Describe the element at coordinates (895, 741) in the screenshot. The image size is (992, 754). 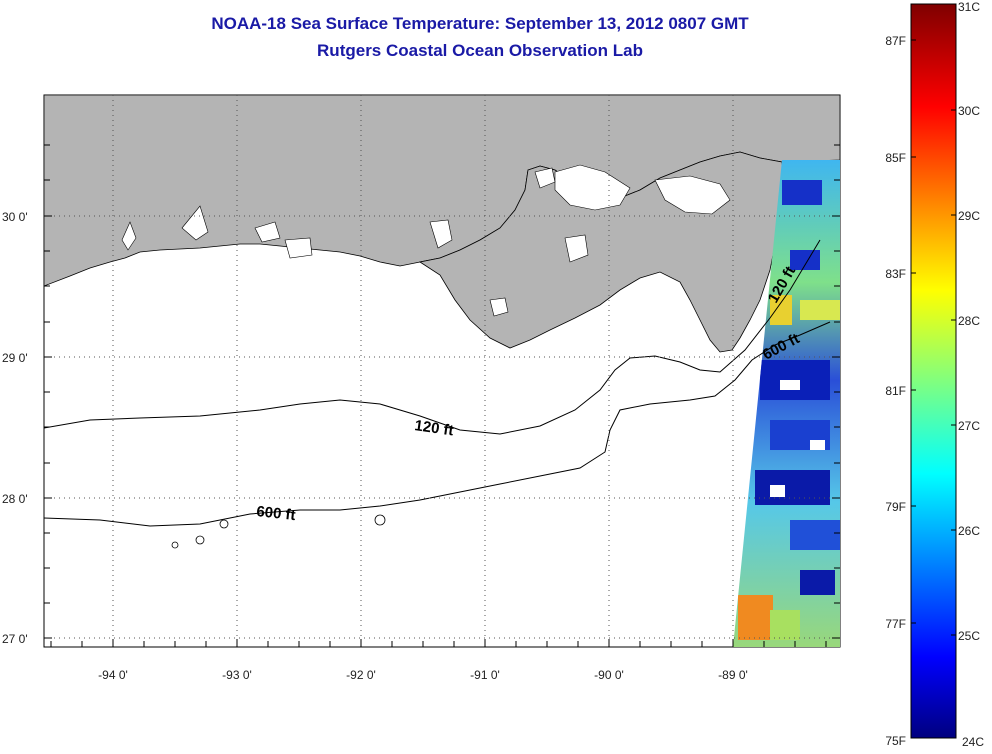
I see `colorbar-label-75F: 75F` at that location.